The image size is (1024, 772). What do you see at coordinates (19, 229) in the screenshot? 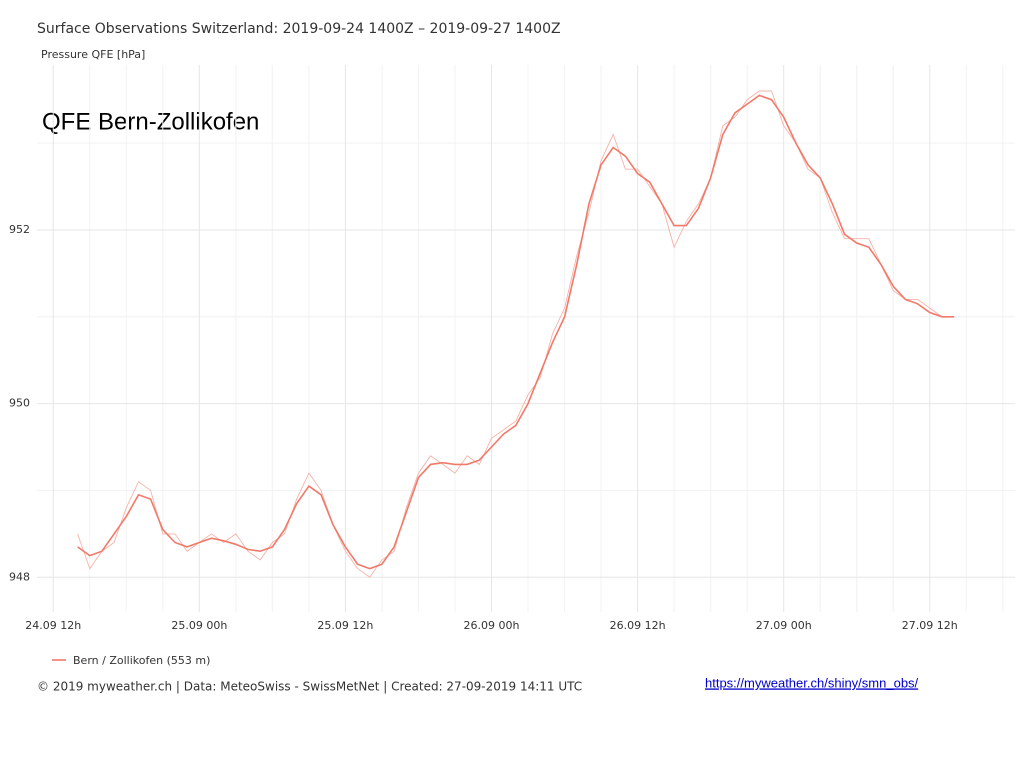
I see `y-tick-label: 952` at bounding box center [19, 229].